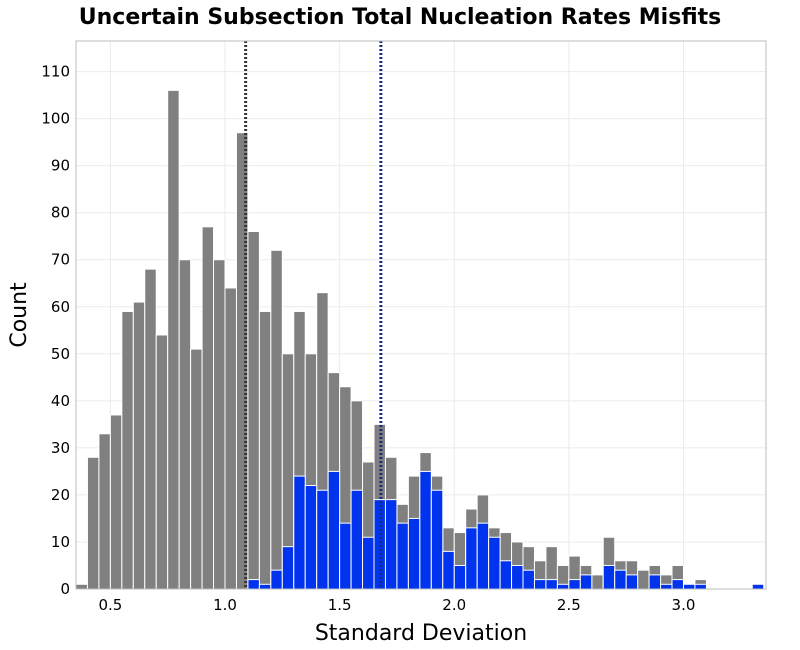  I want to click on y-tick-label: 20, so click(60, 495).